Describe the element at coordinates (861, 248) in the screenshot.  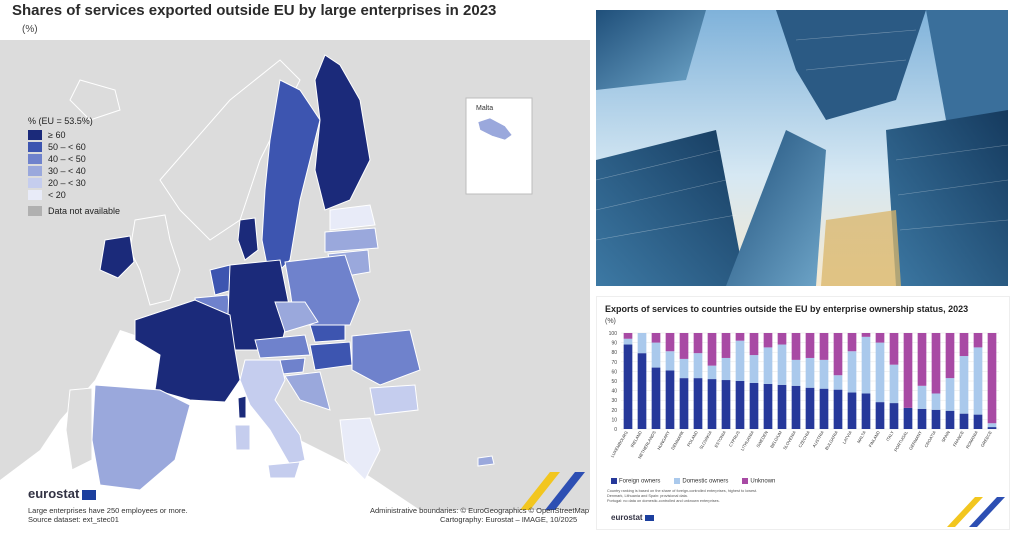
I see `building-sunlit` at that location.